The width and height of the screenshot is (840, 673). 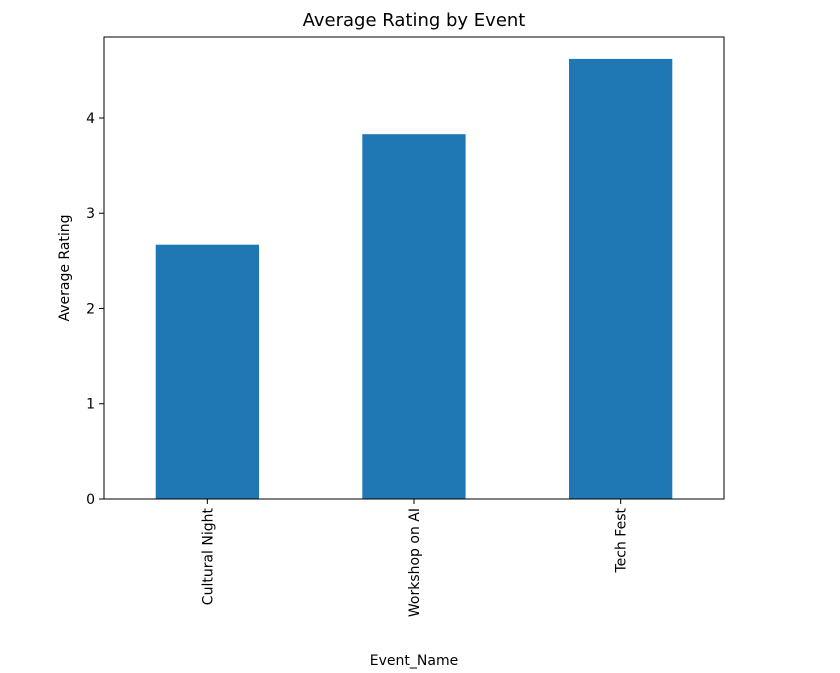 I want to click on chart-title: Average Rating by Event, so click(x=414, y=20).